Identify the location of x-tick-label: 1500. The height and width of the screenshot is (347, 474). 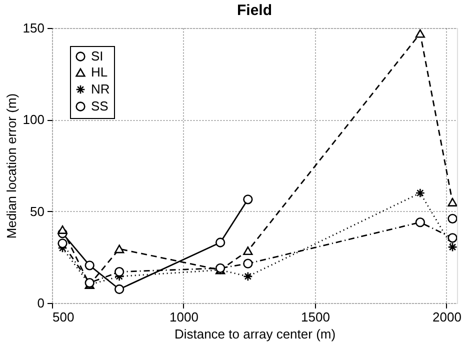
(315, 317).